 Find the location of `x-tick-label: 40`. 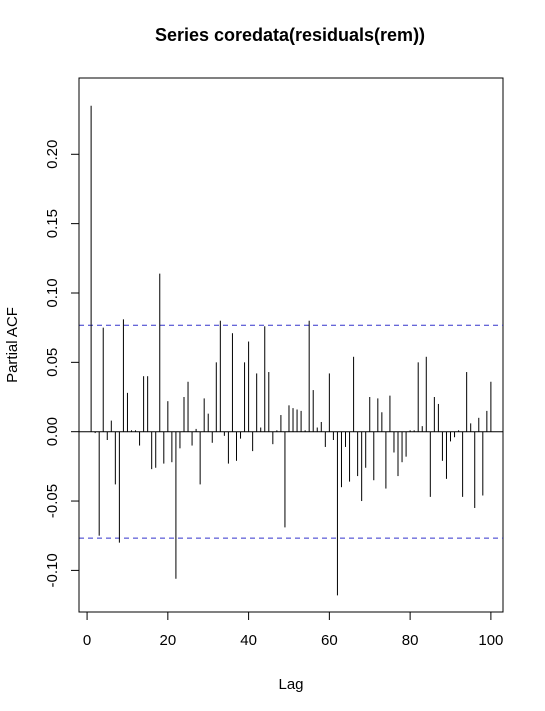

x-tick-label: 40 is located at coordinates (248, 640).